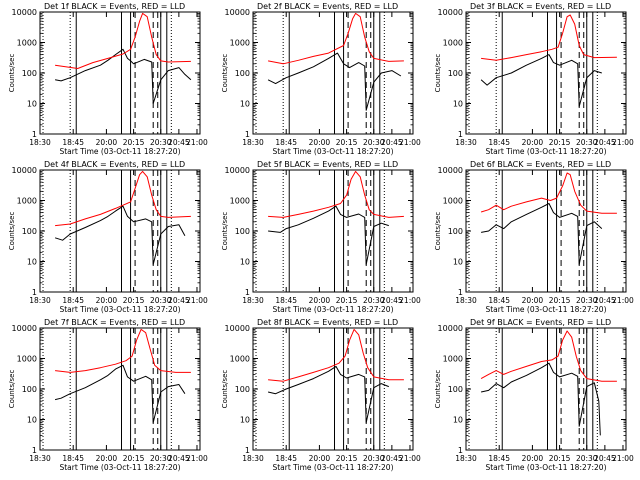 This screenshot has height=480, width=640. Describe the element at coordinates (540, 164) in the screenshot. I see `panel-title: Det 6f BLACK = Events, RED = LLD` at that location.